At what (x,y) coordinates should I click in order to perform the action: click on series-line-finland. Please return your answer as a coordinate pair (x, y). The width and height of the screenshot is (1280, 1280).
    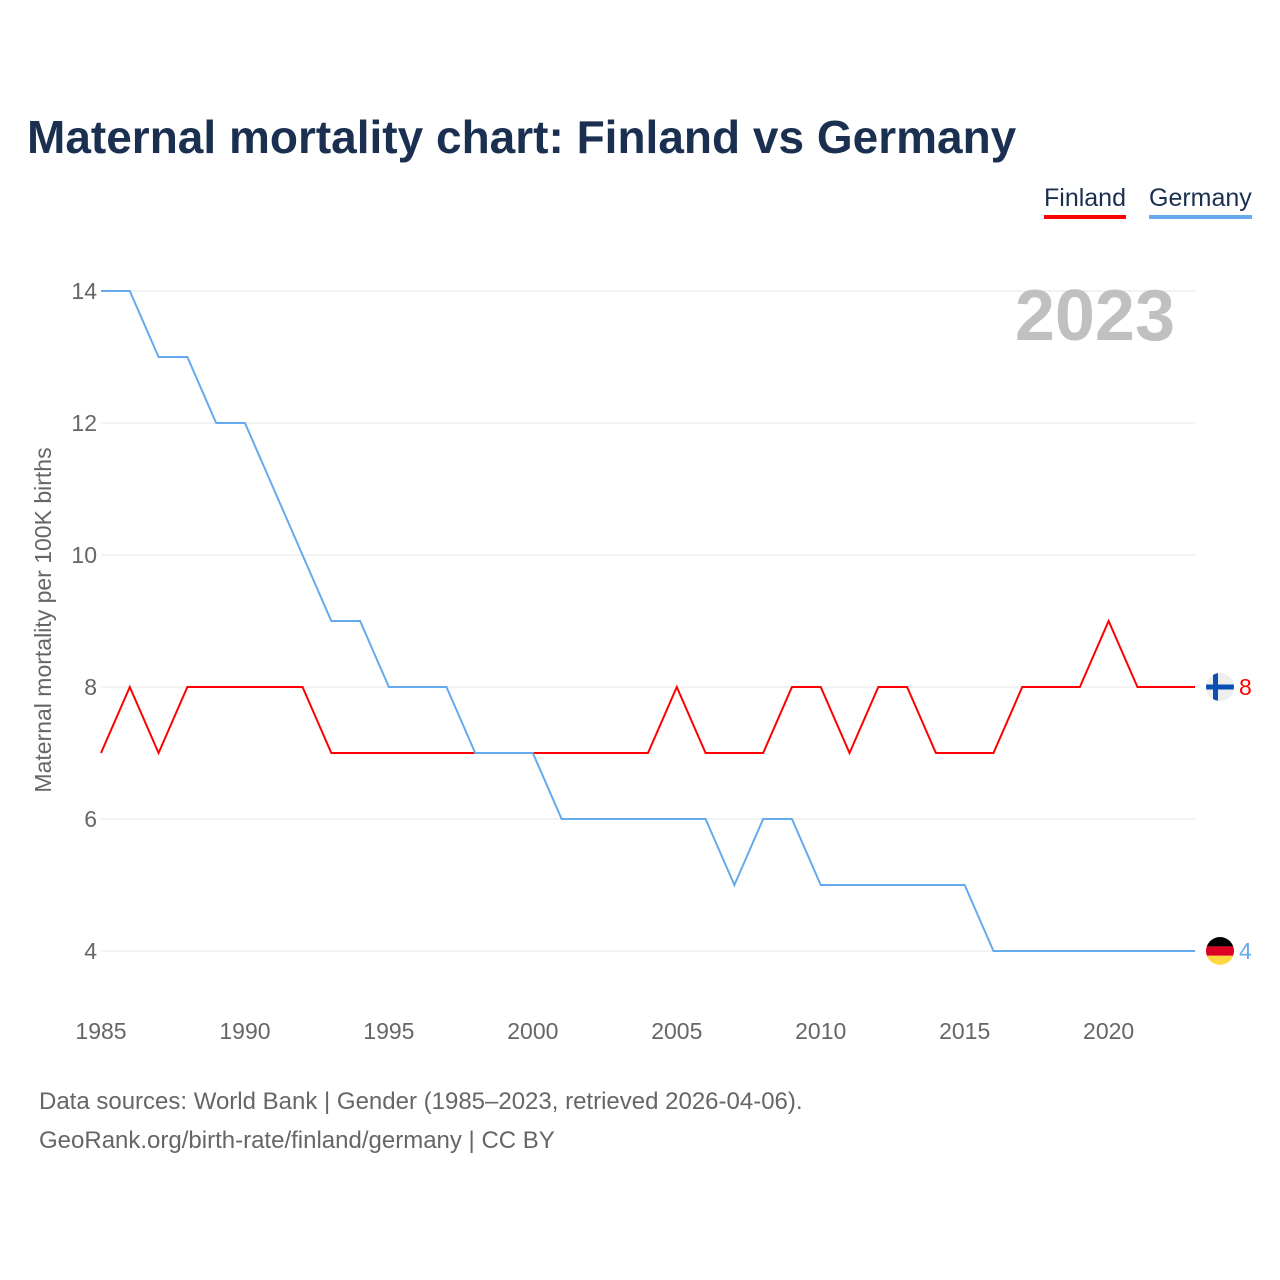
    Looking at the image, I should click on (647, 687).